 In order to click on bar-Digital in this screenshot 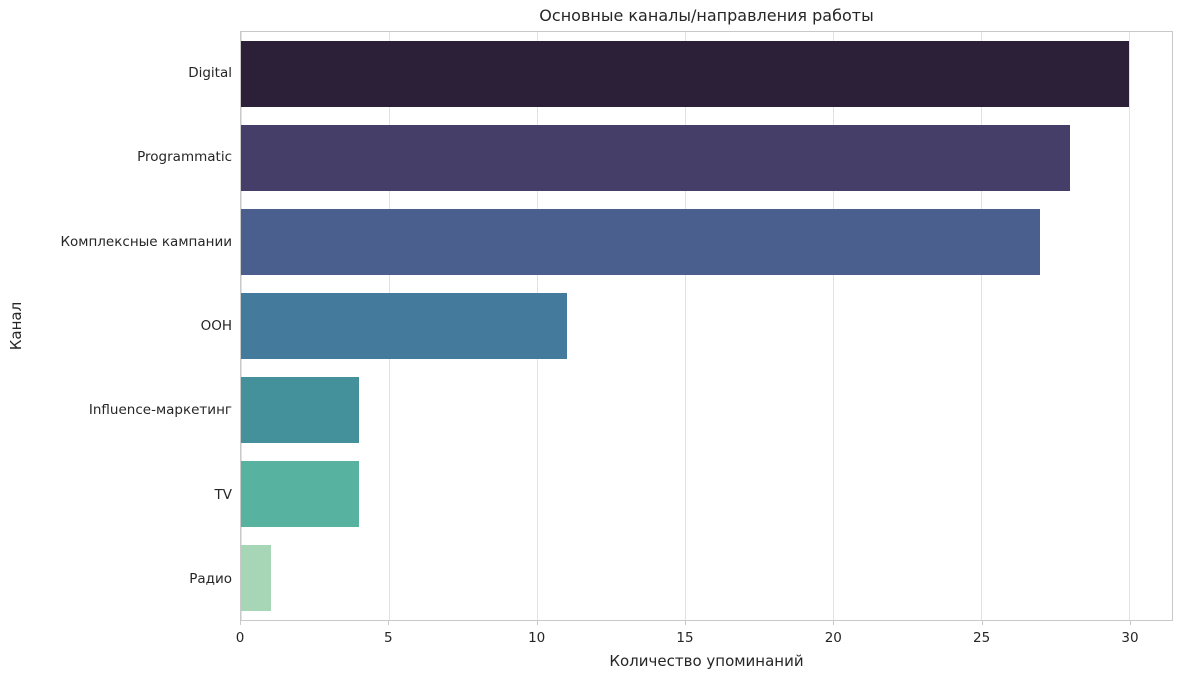, I will do `click(685, 74)`.